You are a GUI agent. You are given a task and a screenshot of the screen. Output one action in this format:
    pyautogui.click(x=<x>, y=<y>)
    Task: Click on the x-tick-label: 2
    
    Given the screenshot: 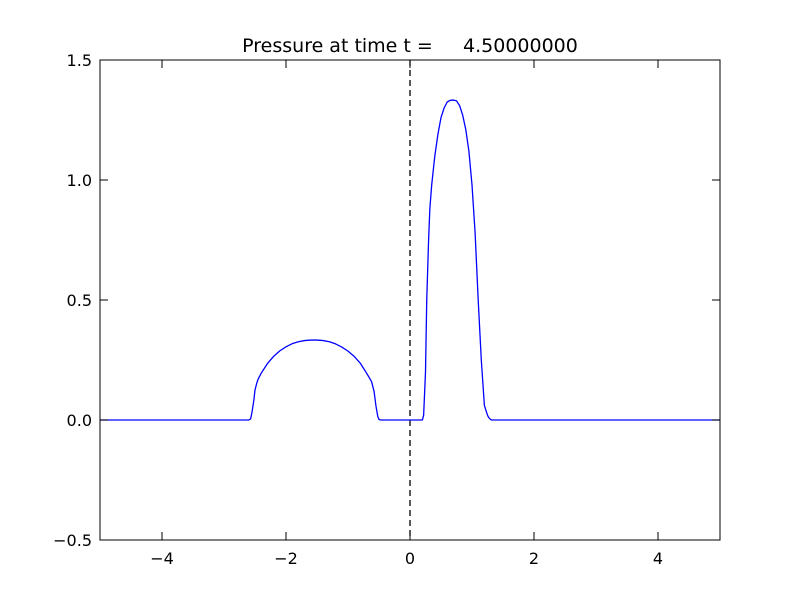 What is the action you would take?
    pyautogui.click(x=534, y=558)
    